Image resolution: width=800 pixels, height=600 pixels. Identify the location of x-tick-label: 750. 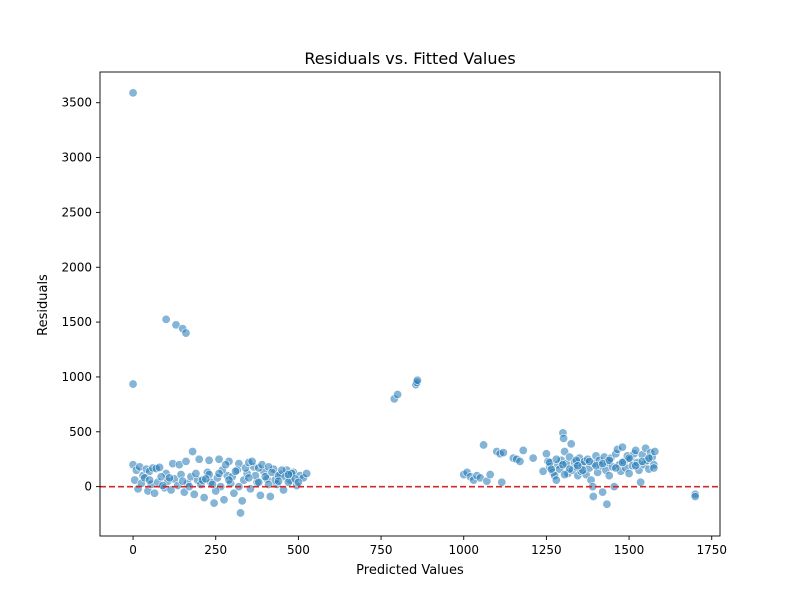
(381, 550).